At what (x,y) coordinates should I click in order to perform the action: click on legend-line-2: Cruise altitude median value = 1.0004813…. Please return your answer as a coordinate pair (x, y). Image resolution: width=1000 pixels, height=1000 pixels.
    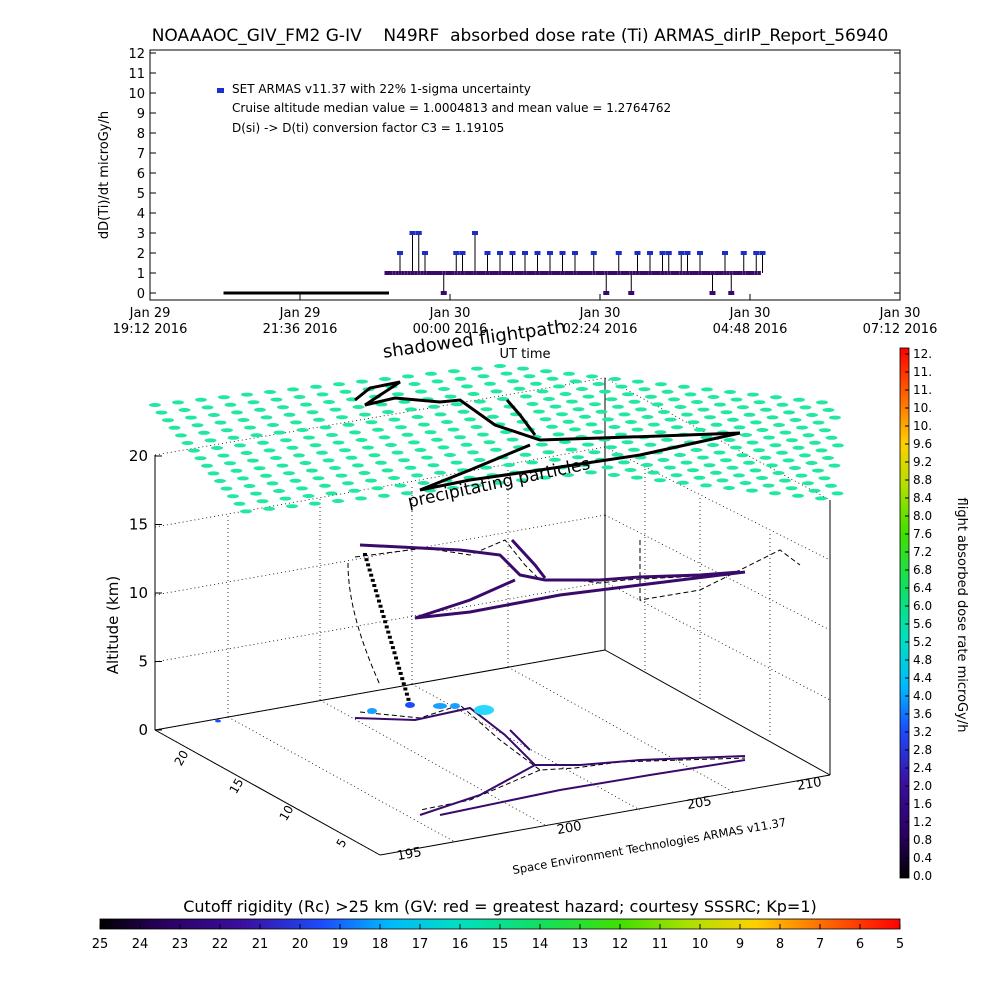
    Looking at the image, I should click on (451, 108).